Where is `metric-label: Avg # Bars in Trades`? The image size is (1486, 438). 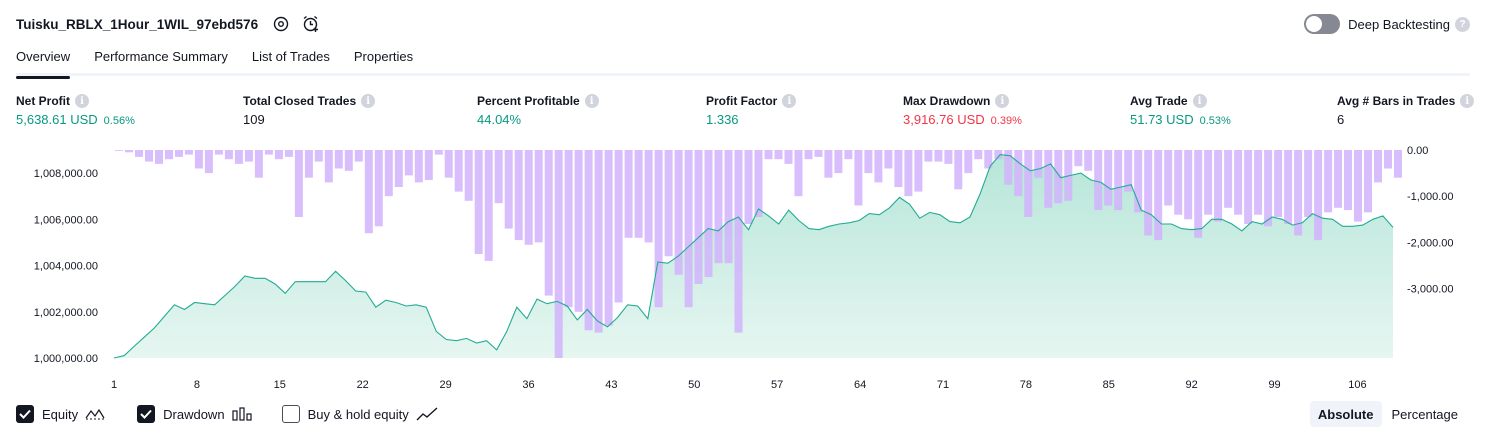
metric-label: Avg # Bars in Trades is located at coordinates (1396, 101).